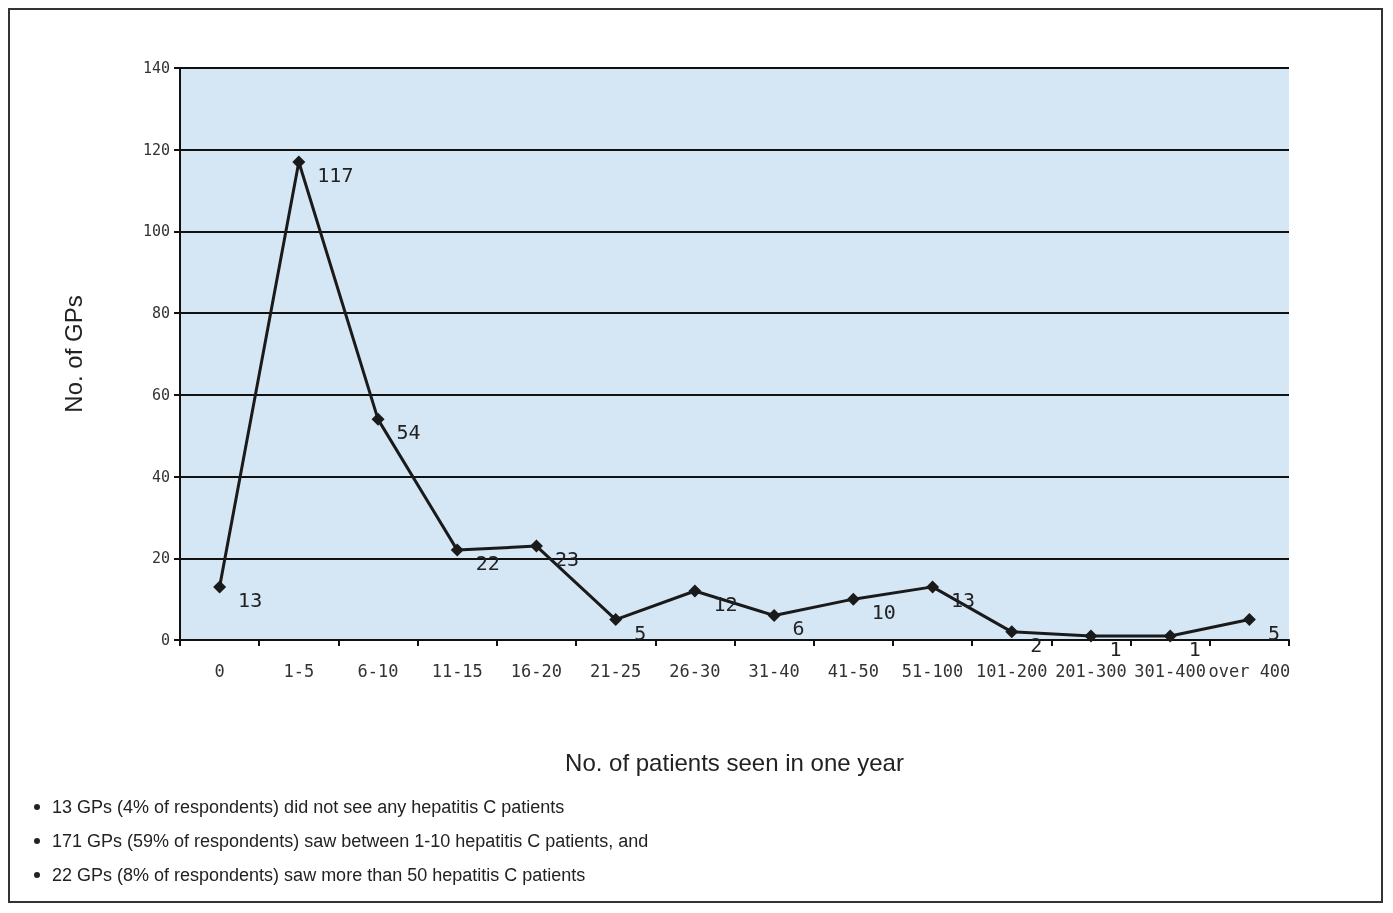 This screenshot has height=913, width=1393. I want to click on x-tick-label: 31-40, so click(774, 670).